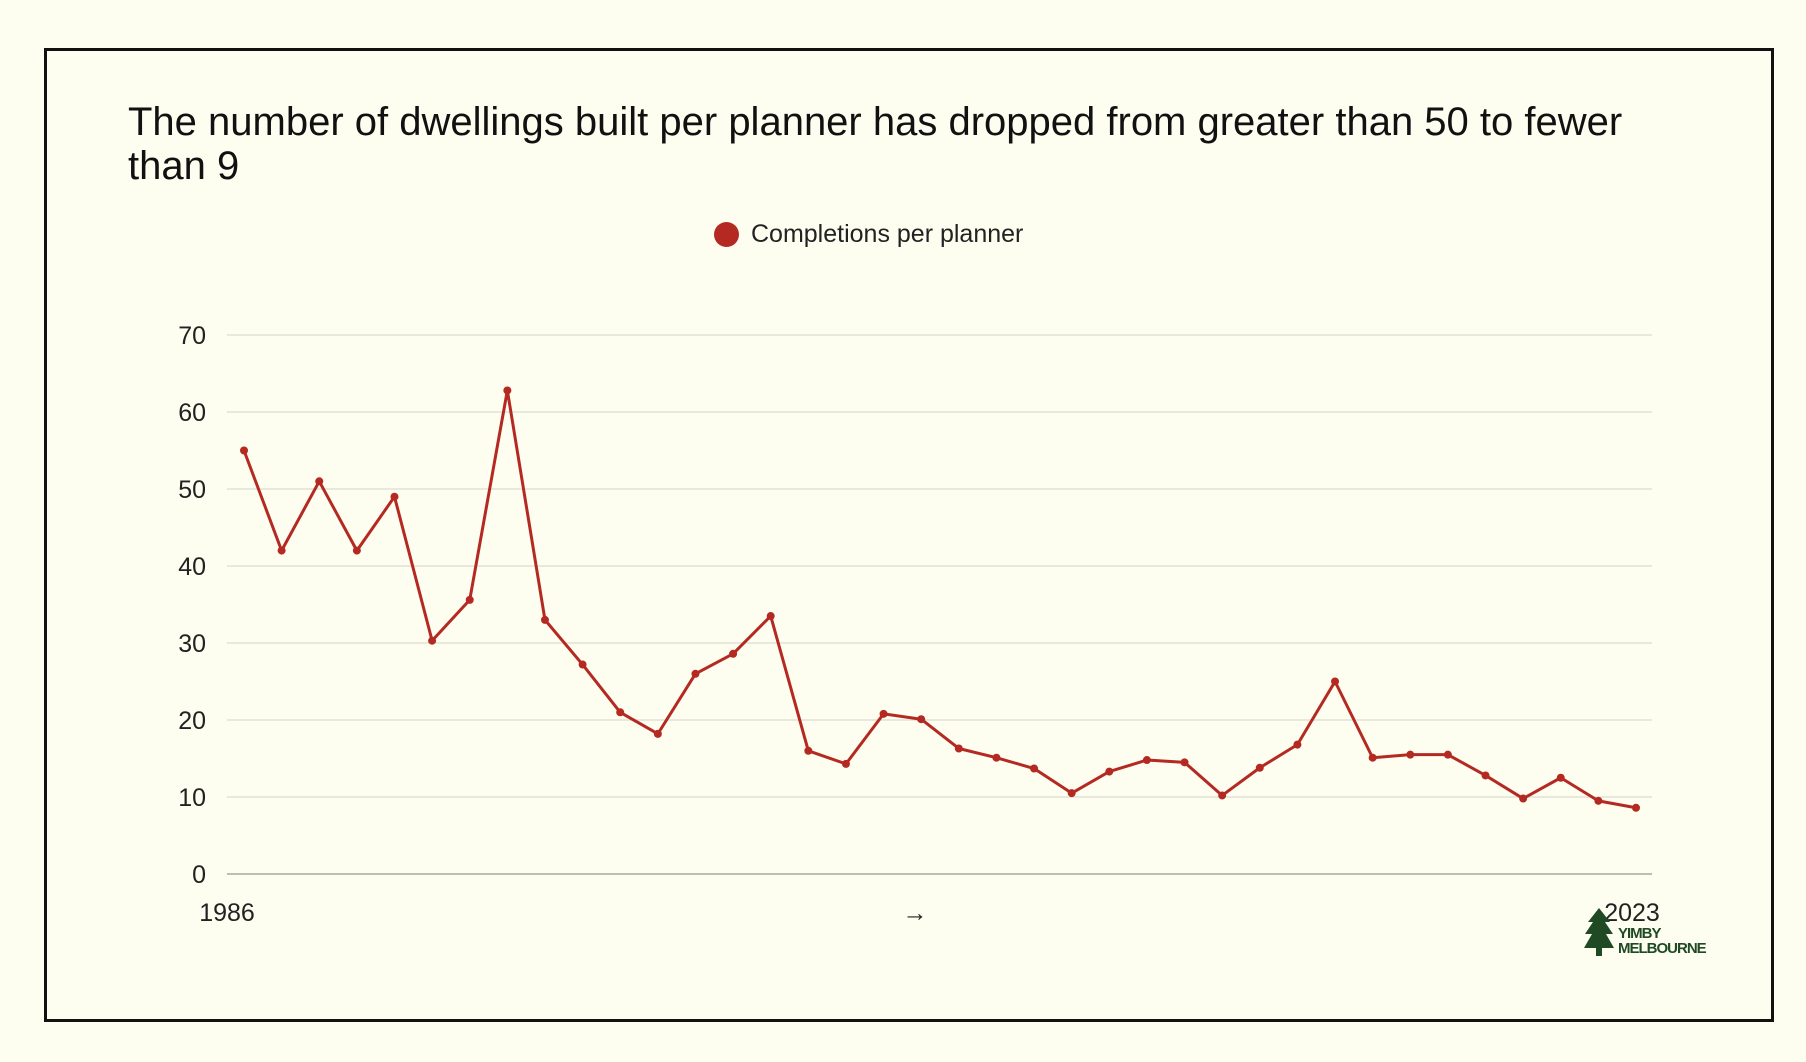  Describe the element at coordinates (199, 875) in the screenshot. I see `y-tick-label: 0` at that location.